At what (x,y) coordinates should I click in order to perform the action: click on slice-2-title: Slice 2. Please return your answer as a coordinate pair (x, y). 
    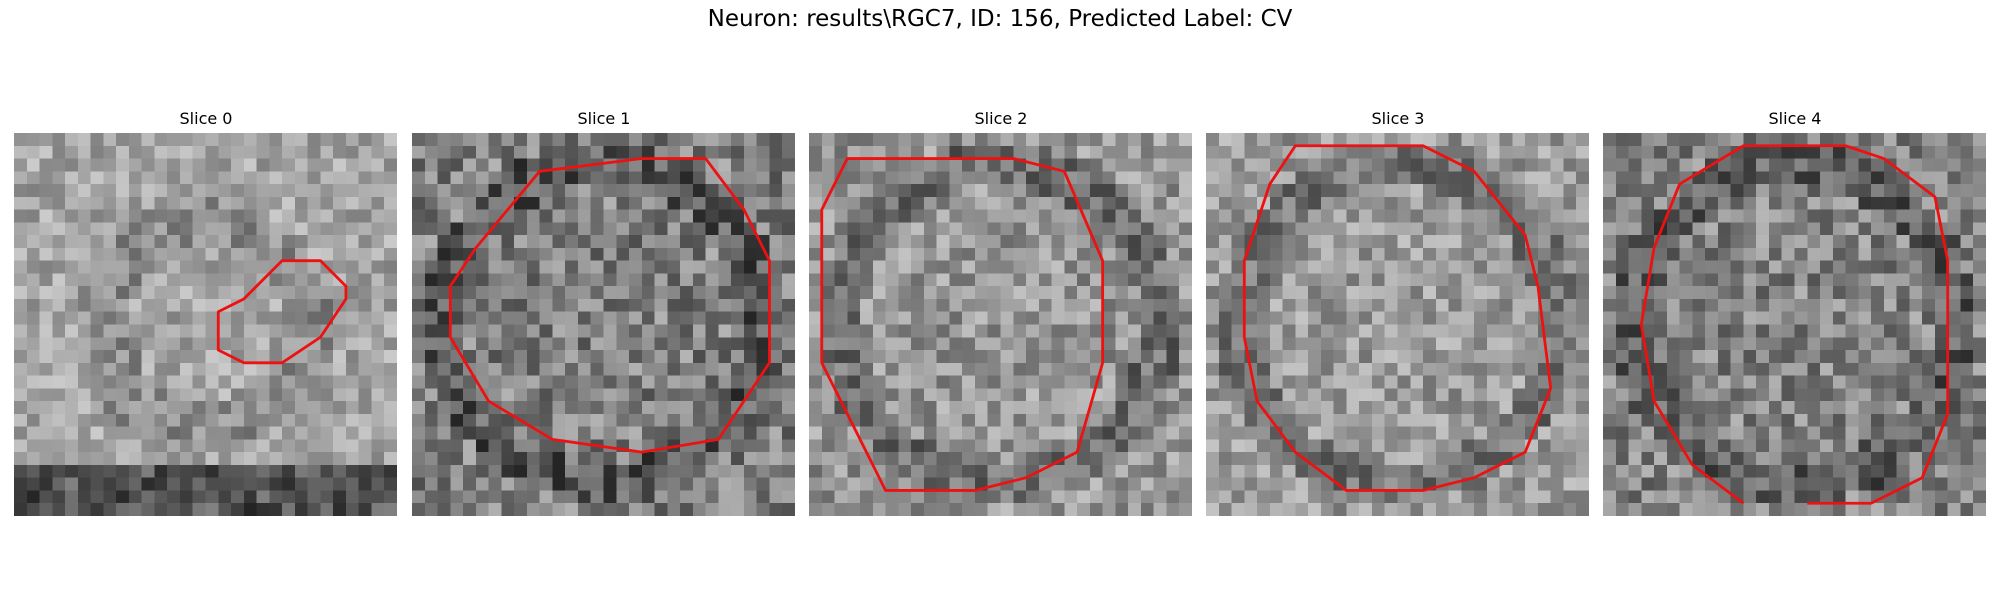
    Looking at the image, I should click on (1001, 118).